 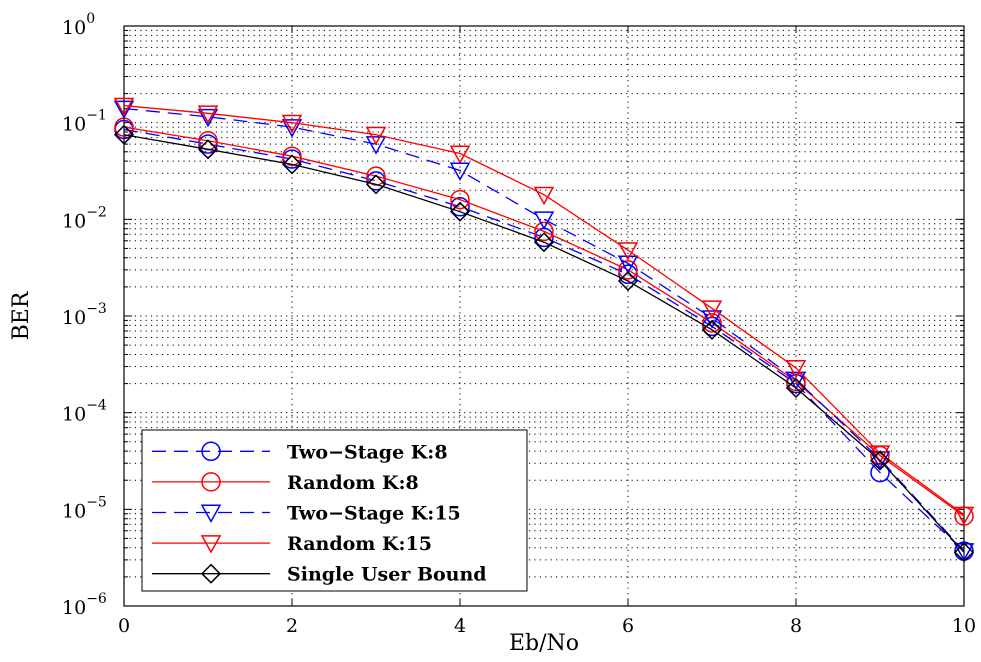 I want to click on legend-box, so click(x=334, y=510).